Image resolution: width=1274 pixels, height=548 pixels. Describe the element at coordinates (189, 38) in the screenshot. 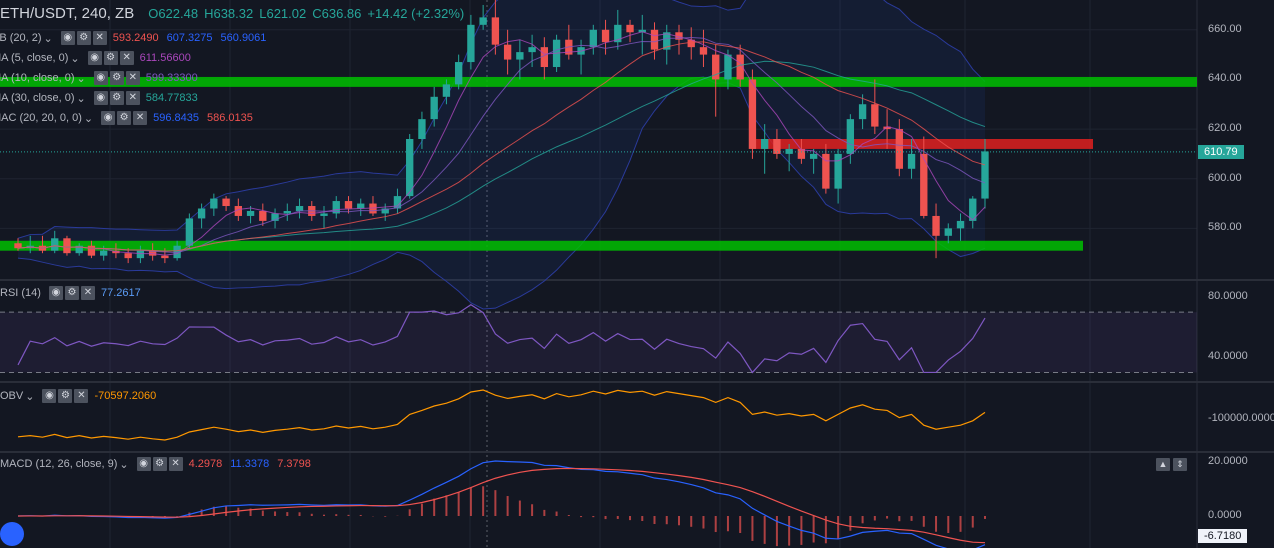

I see `indicator-value: 607.3275` at that location.